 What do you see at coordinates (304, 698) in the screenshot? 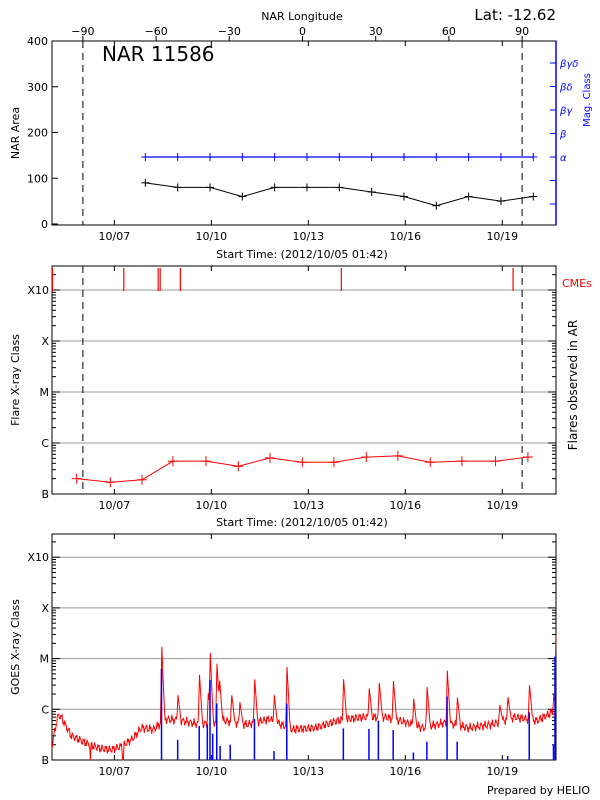
I see `goes-long-channel-line` at bounding box center [304, 698].